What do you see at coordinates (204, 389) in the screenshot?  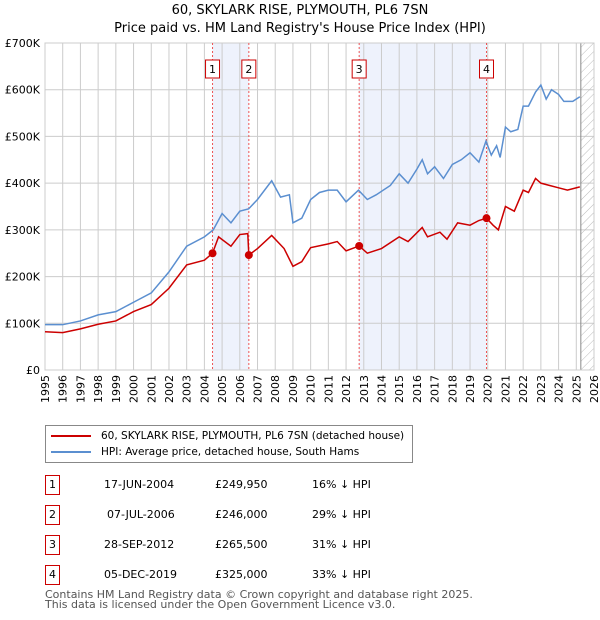 I see `x-tick-label: 2004` at bounding box center [204, 389].